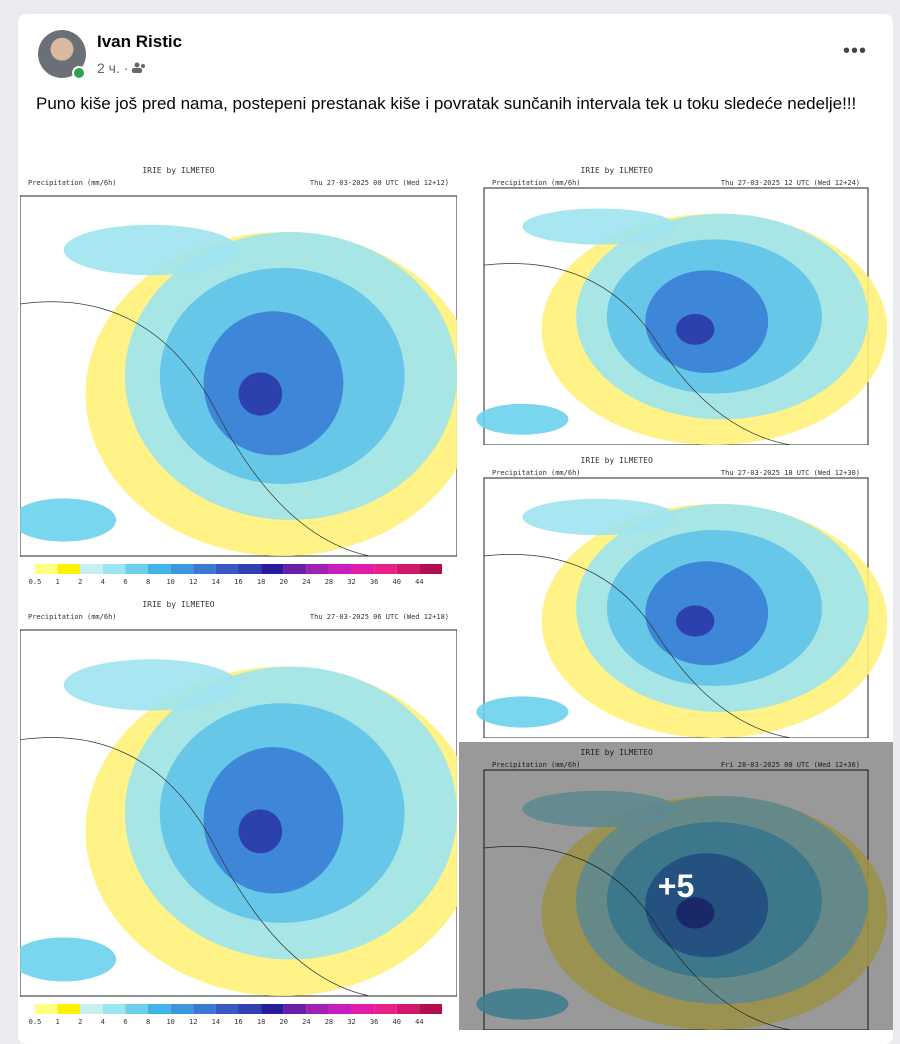  Describe the element at coordinates (80, 582) in the screenshot. I see `colorbar-label: 2` at that location.